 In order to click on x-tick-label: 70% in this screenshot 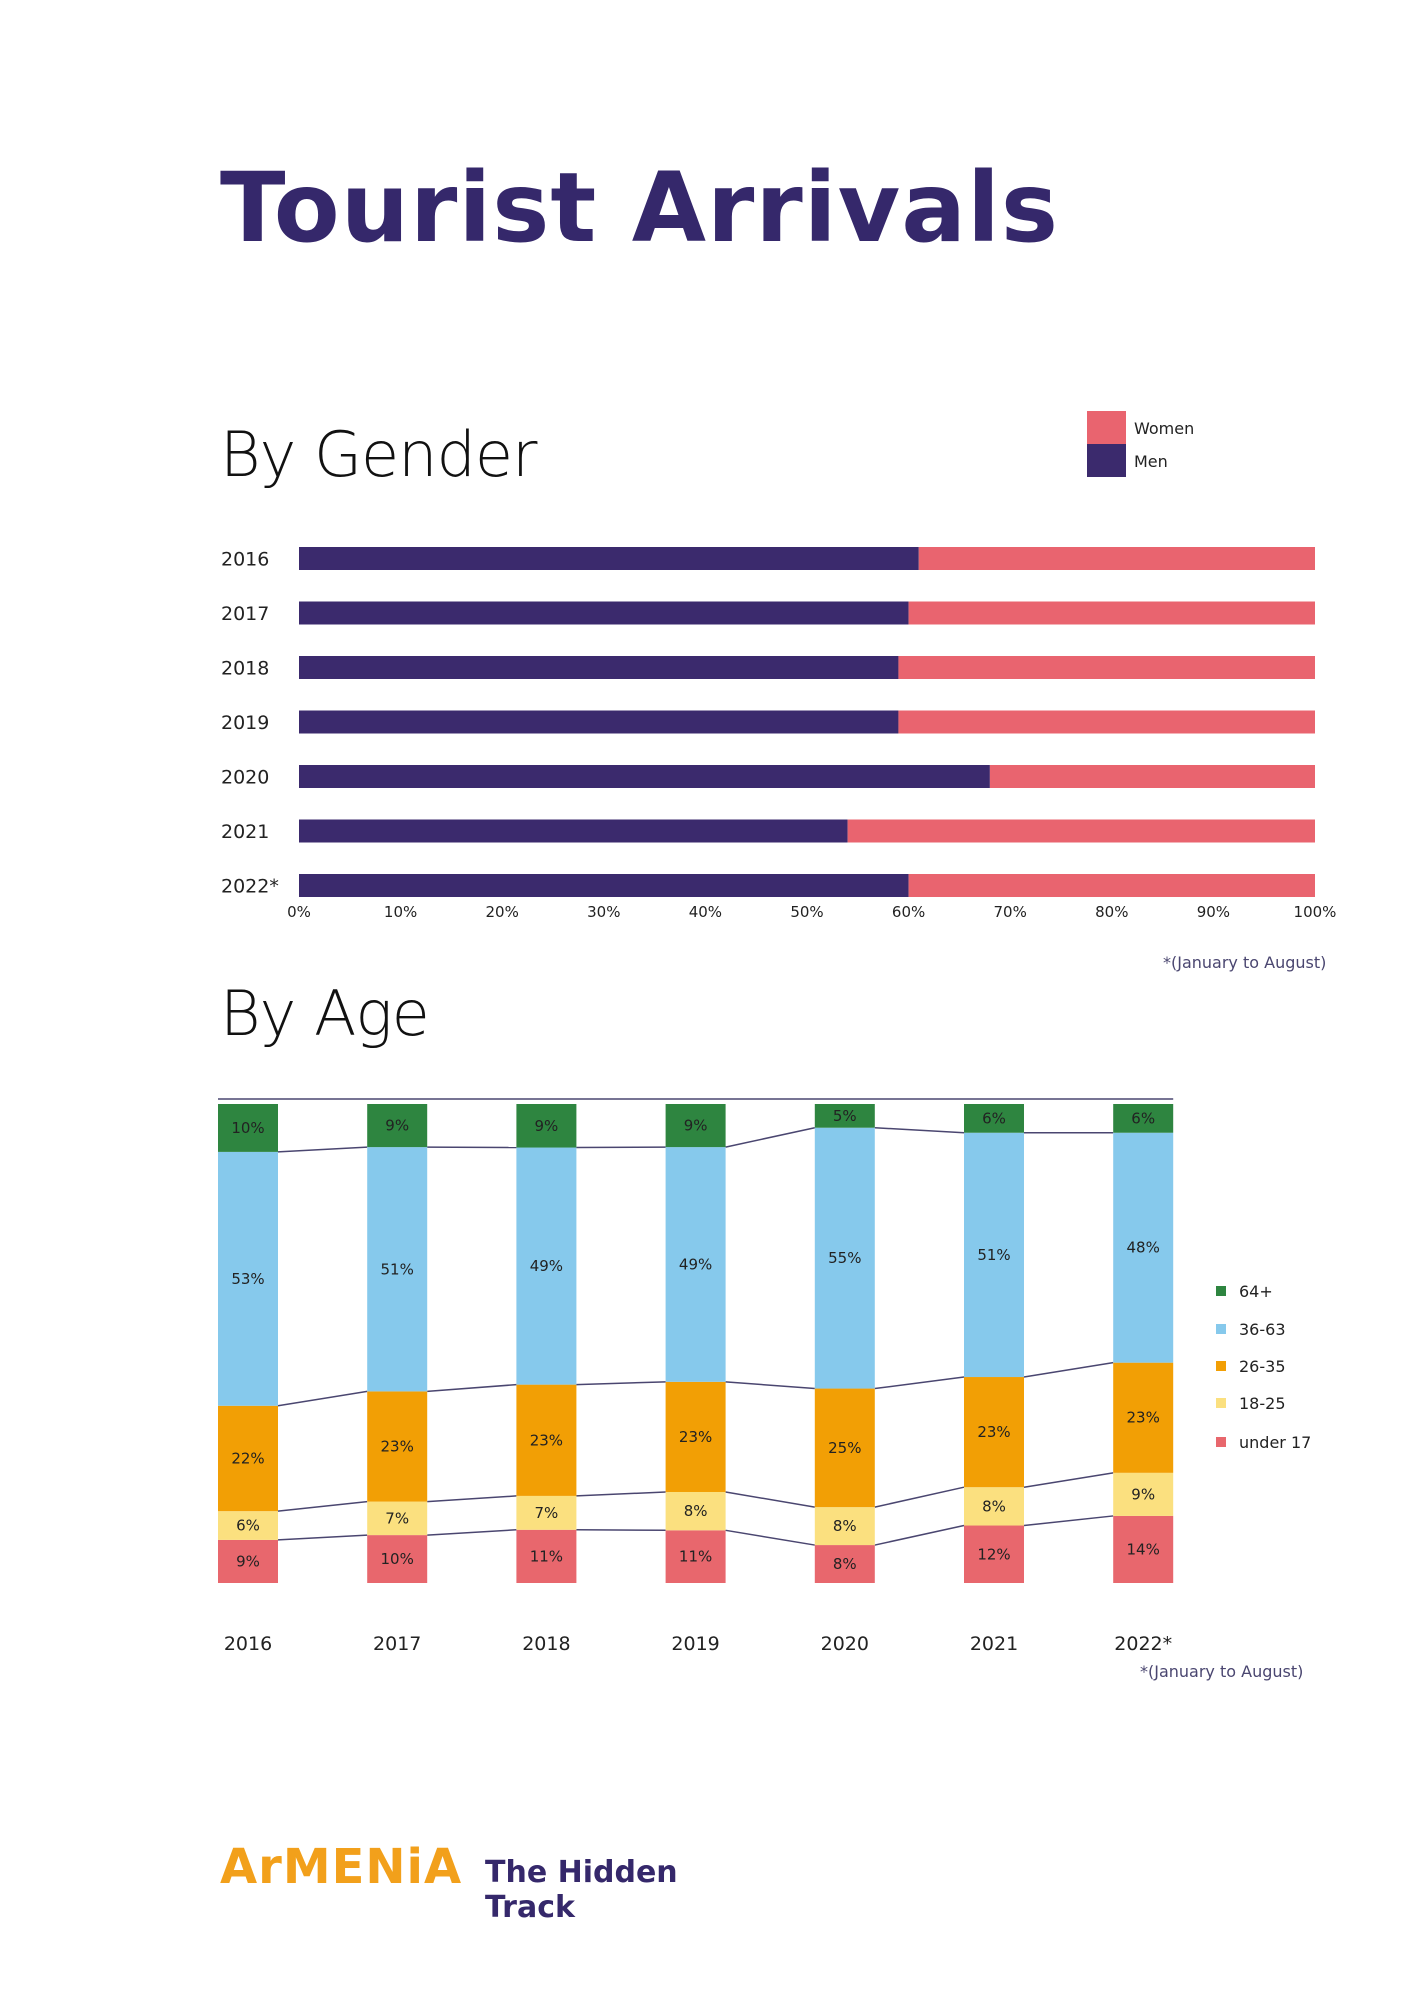, I will do `click(1010, 912)`.